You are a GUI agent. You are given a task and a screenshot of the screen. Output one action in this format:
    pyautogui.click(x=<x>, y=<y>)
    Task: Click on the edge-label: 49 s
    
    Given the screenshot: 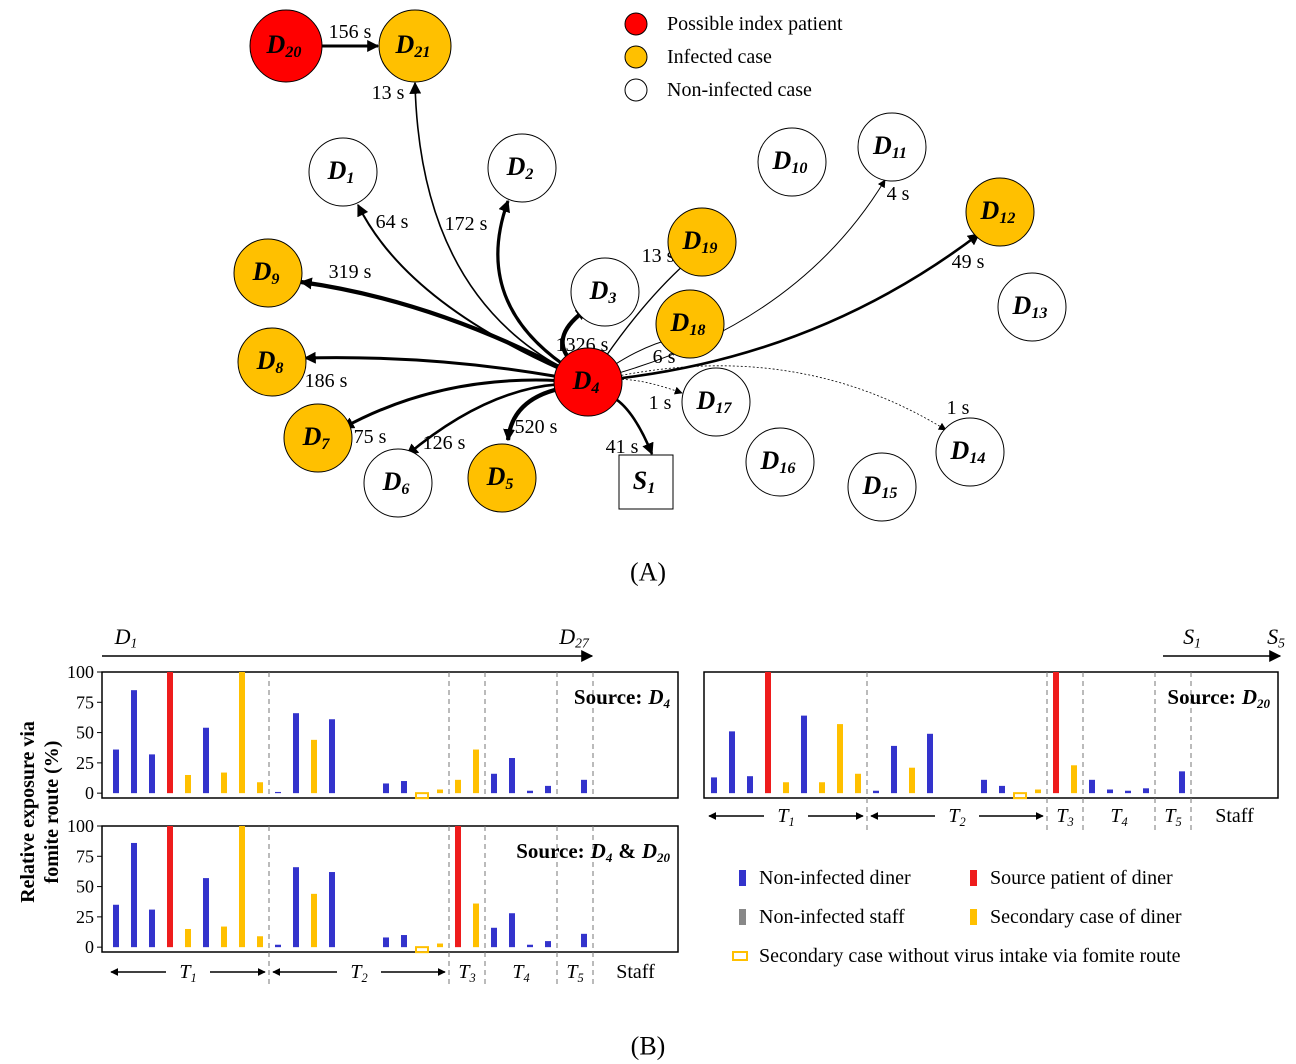 What is the action you would take?
    pyautogui.click(x=968, y=262)
    